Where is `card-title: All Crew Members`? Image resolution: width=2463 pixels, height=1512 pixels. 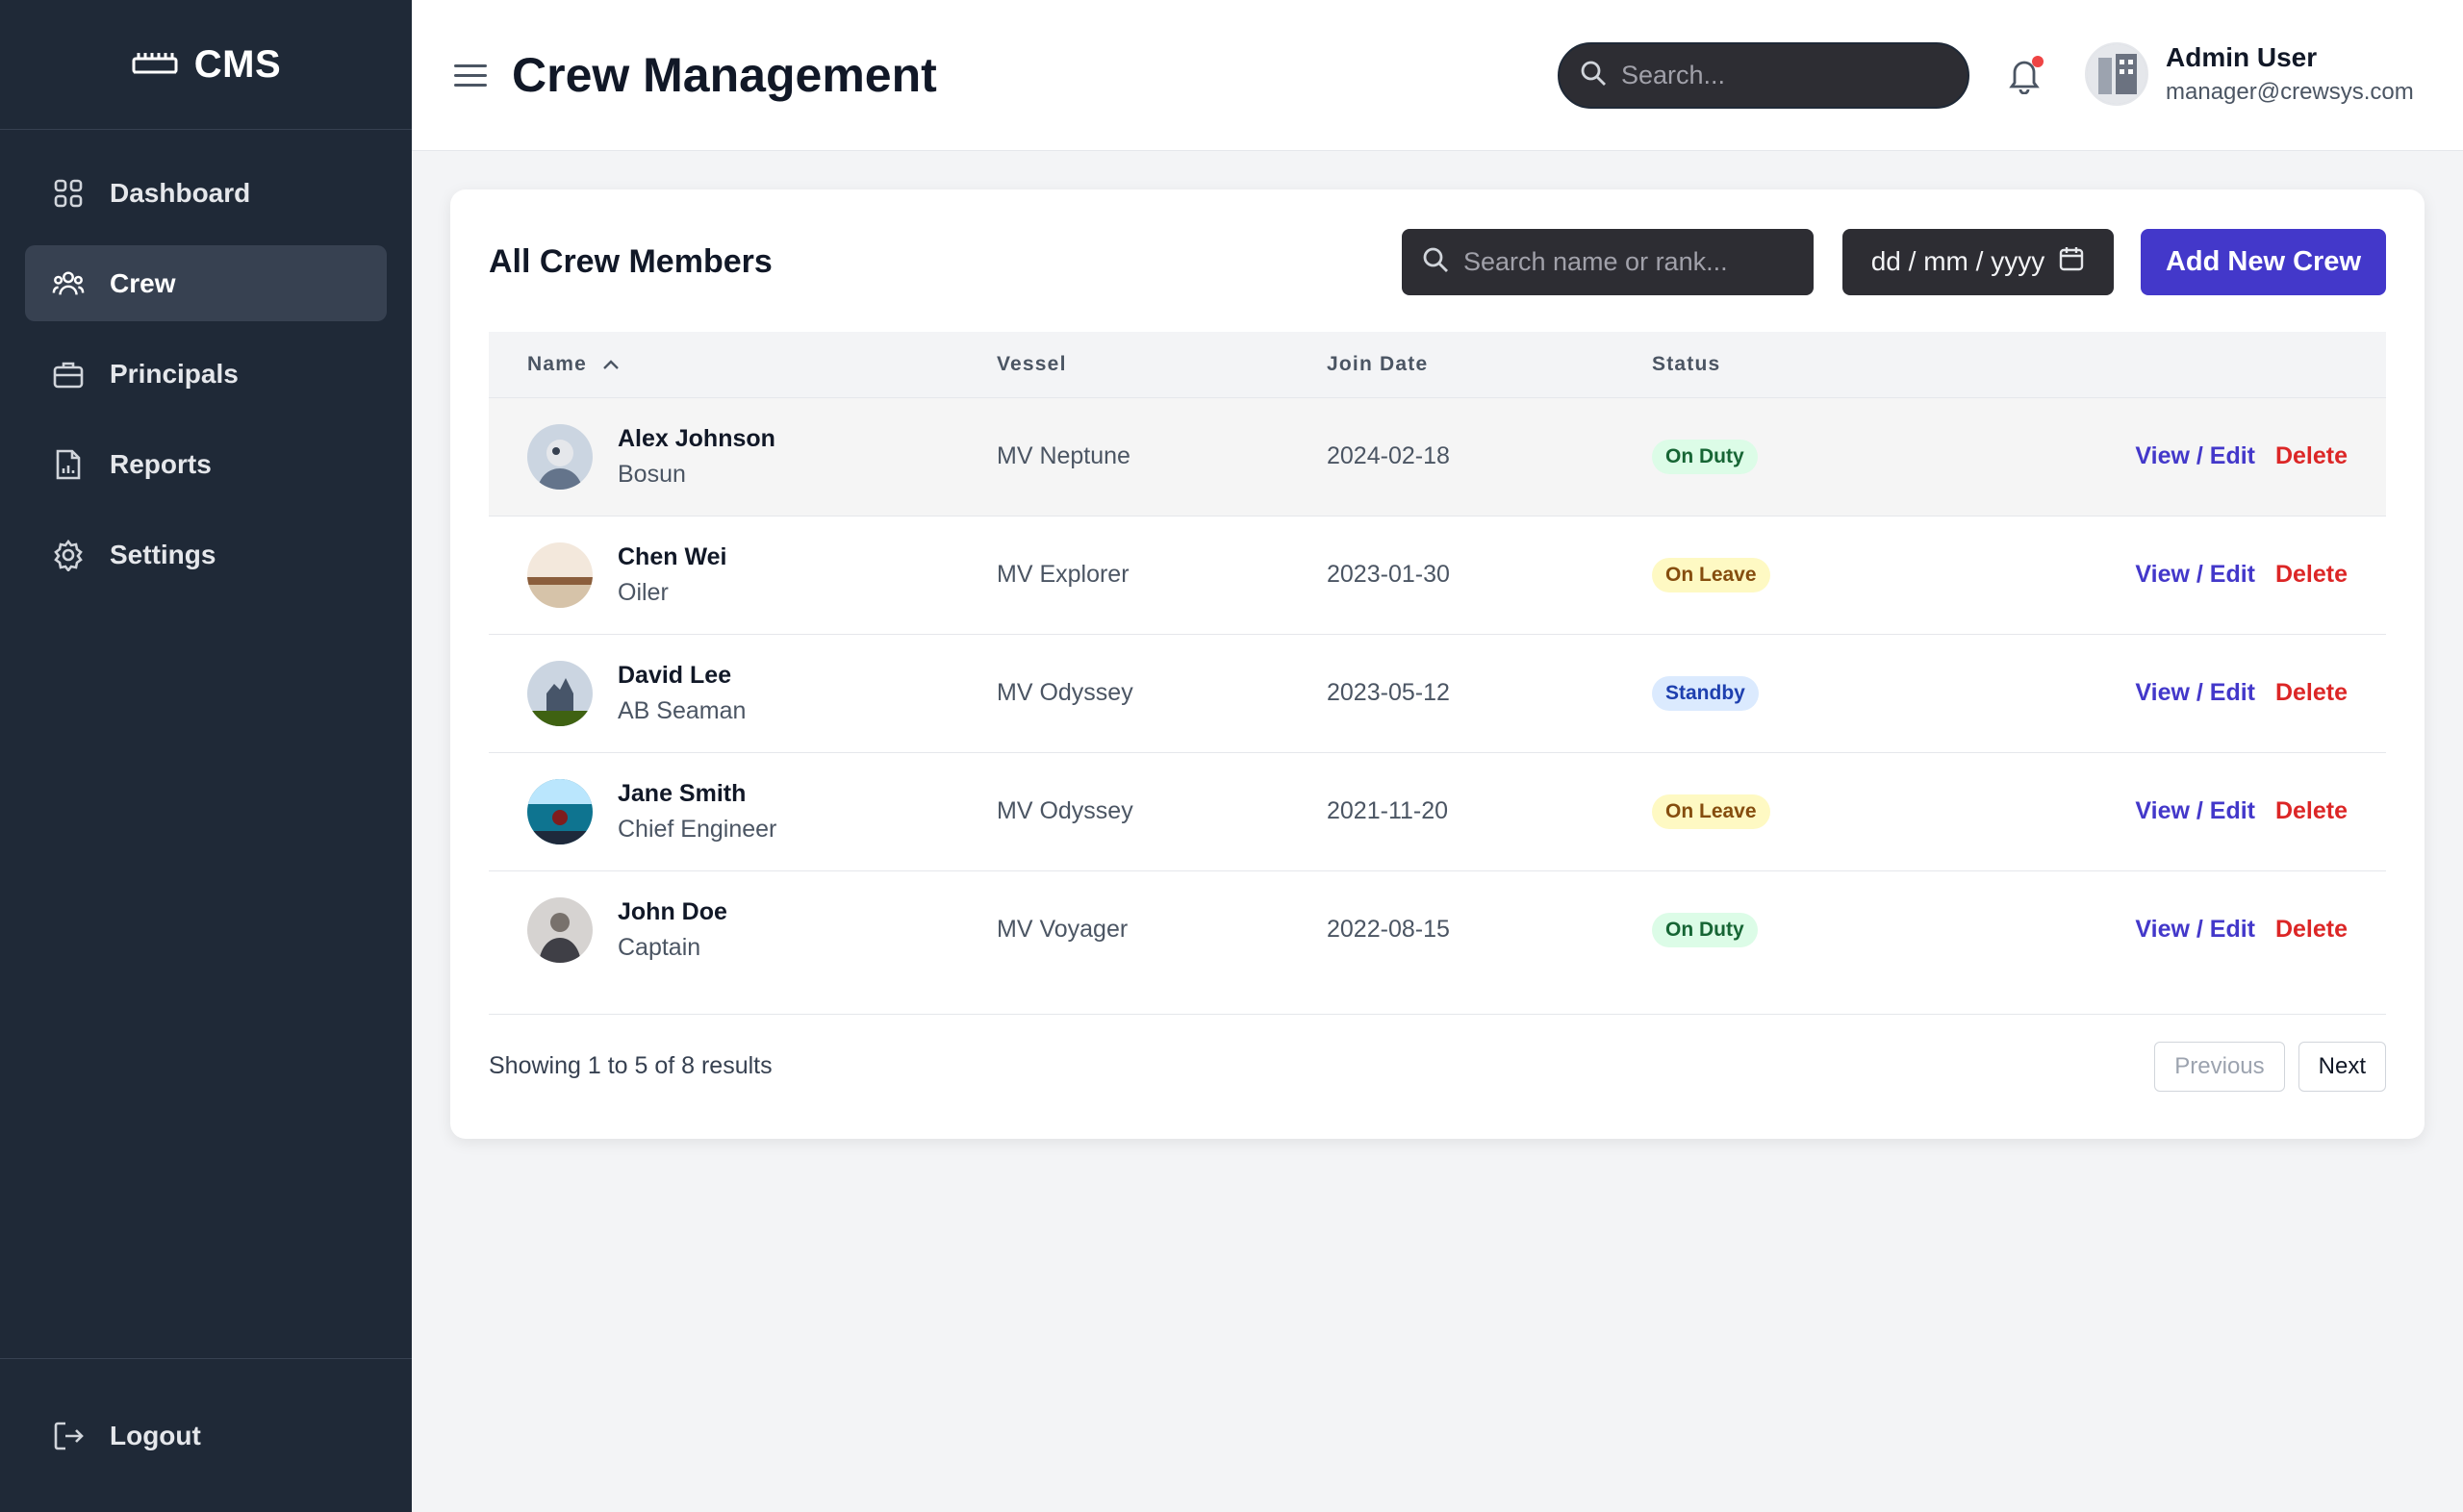
card-title: All Crew Members is located at coordinates (631, 261).